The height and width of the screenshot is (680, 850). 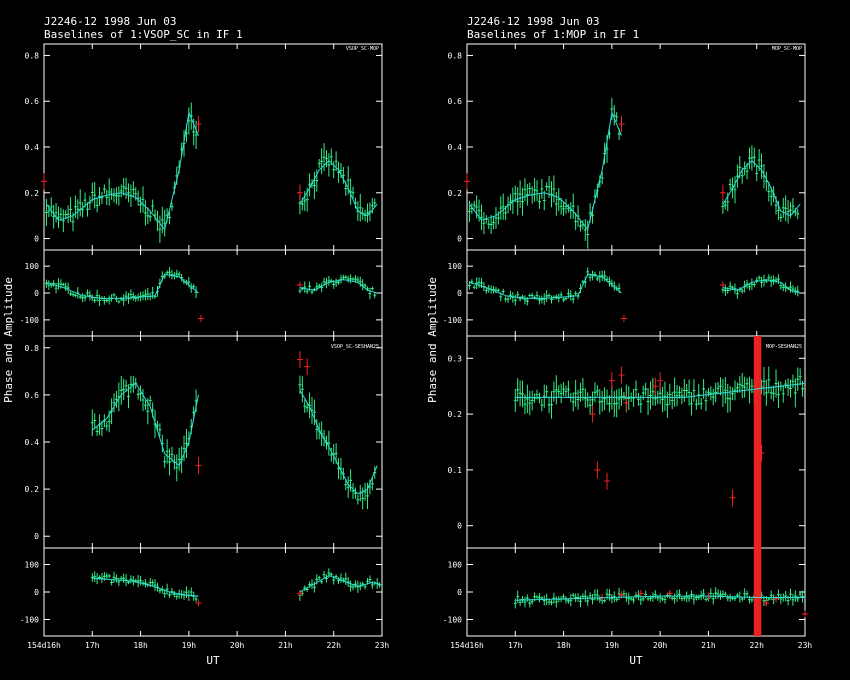 I want to click on right-xlabel: UT, so click(x=636, y=660).